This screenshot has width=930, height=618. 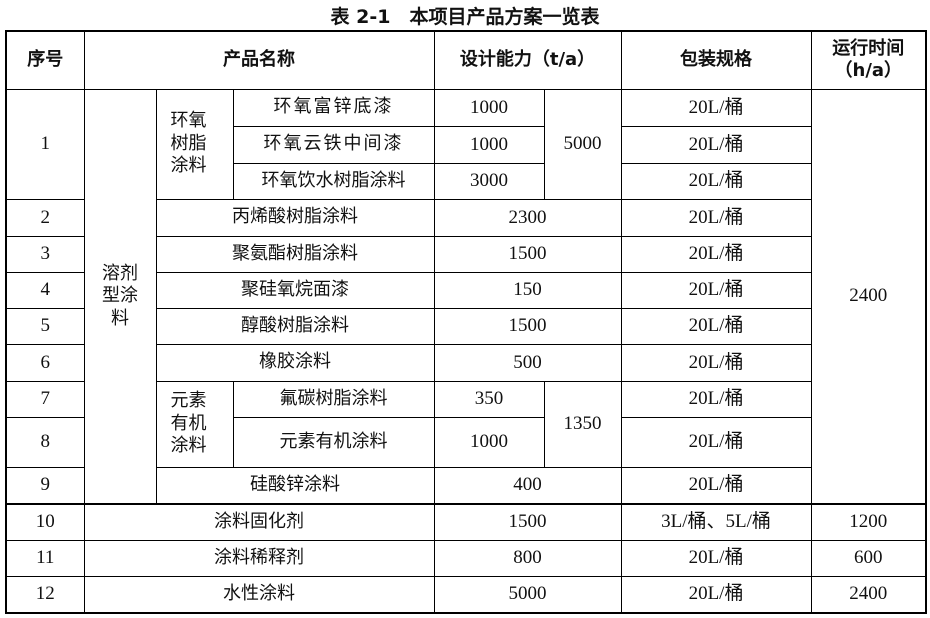 I want to click on group-total-organo: 1350, so click(x=582, y=424).